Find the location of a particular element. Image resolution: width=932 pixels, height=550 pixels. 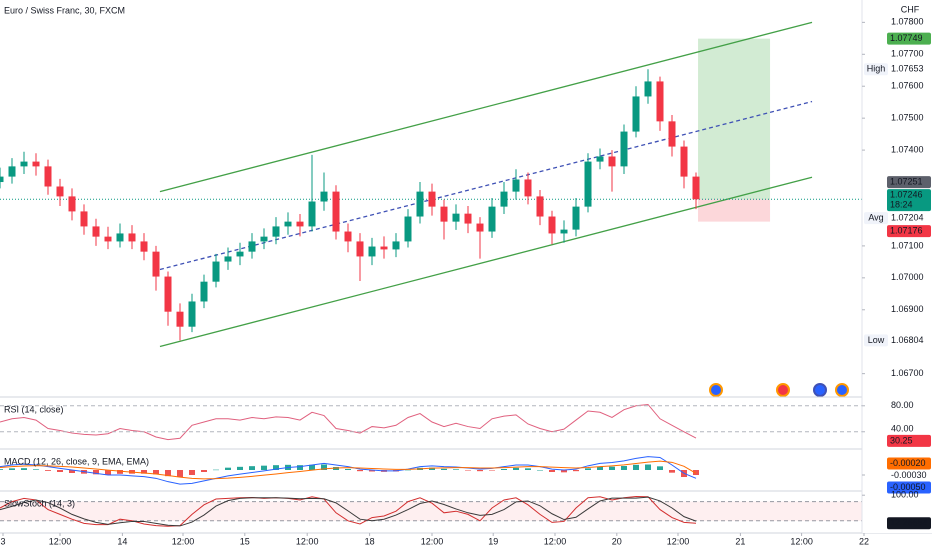

y-tick-label: 1.07500 is located at coordinates (907, 118).